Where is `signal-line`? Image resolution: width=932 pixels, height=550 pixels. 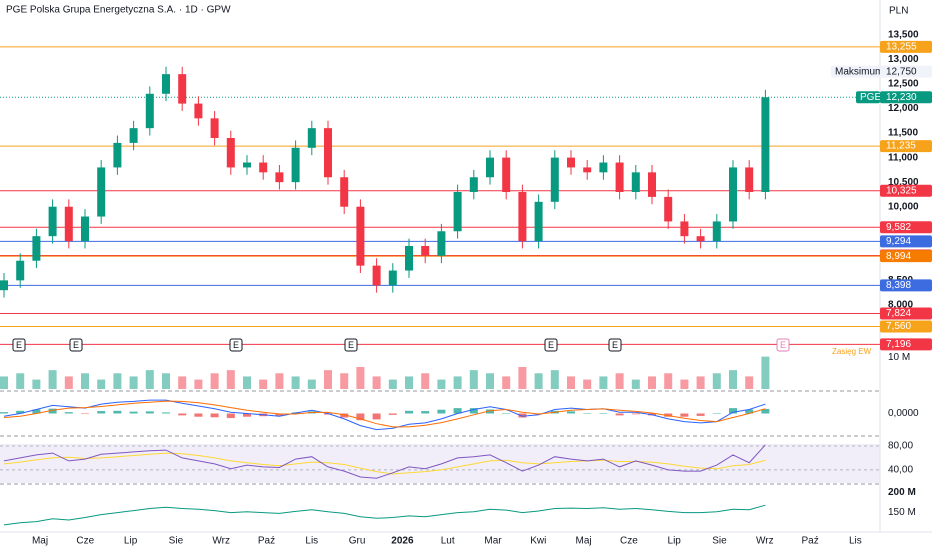
signal-line is located at coordinates (384, 414).